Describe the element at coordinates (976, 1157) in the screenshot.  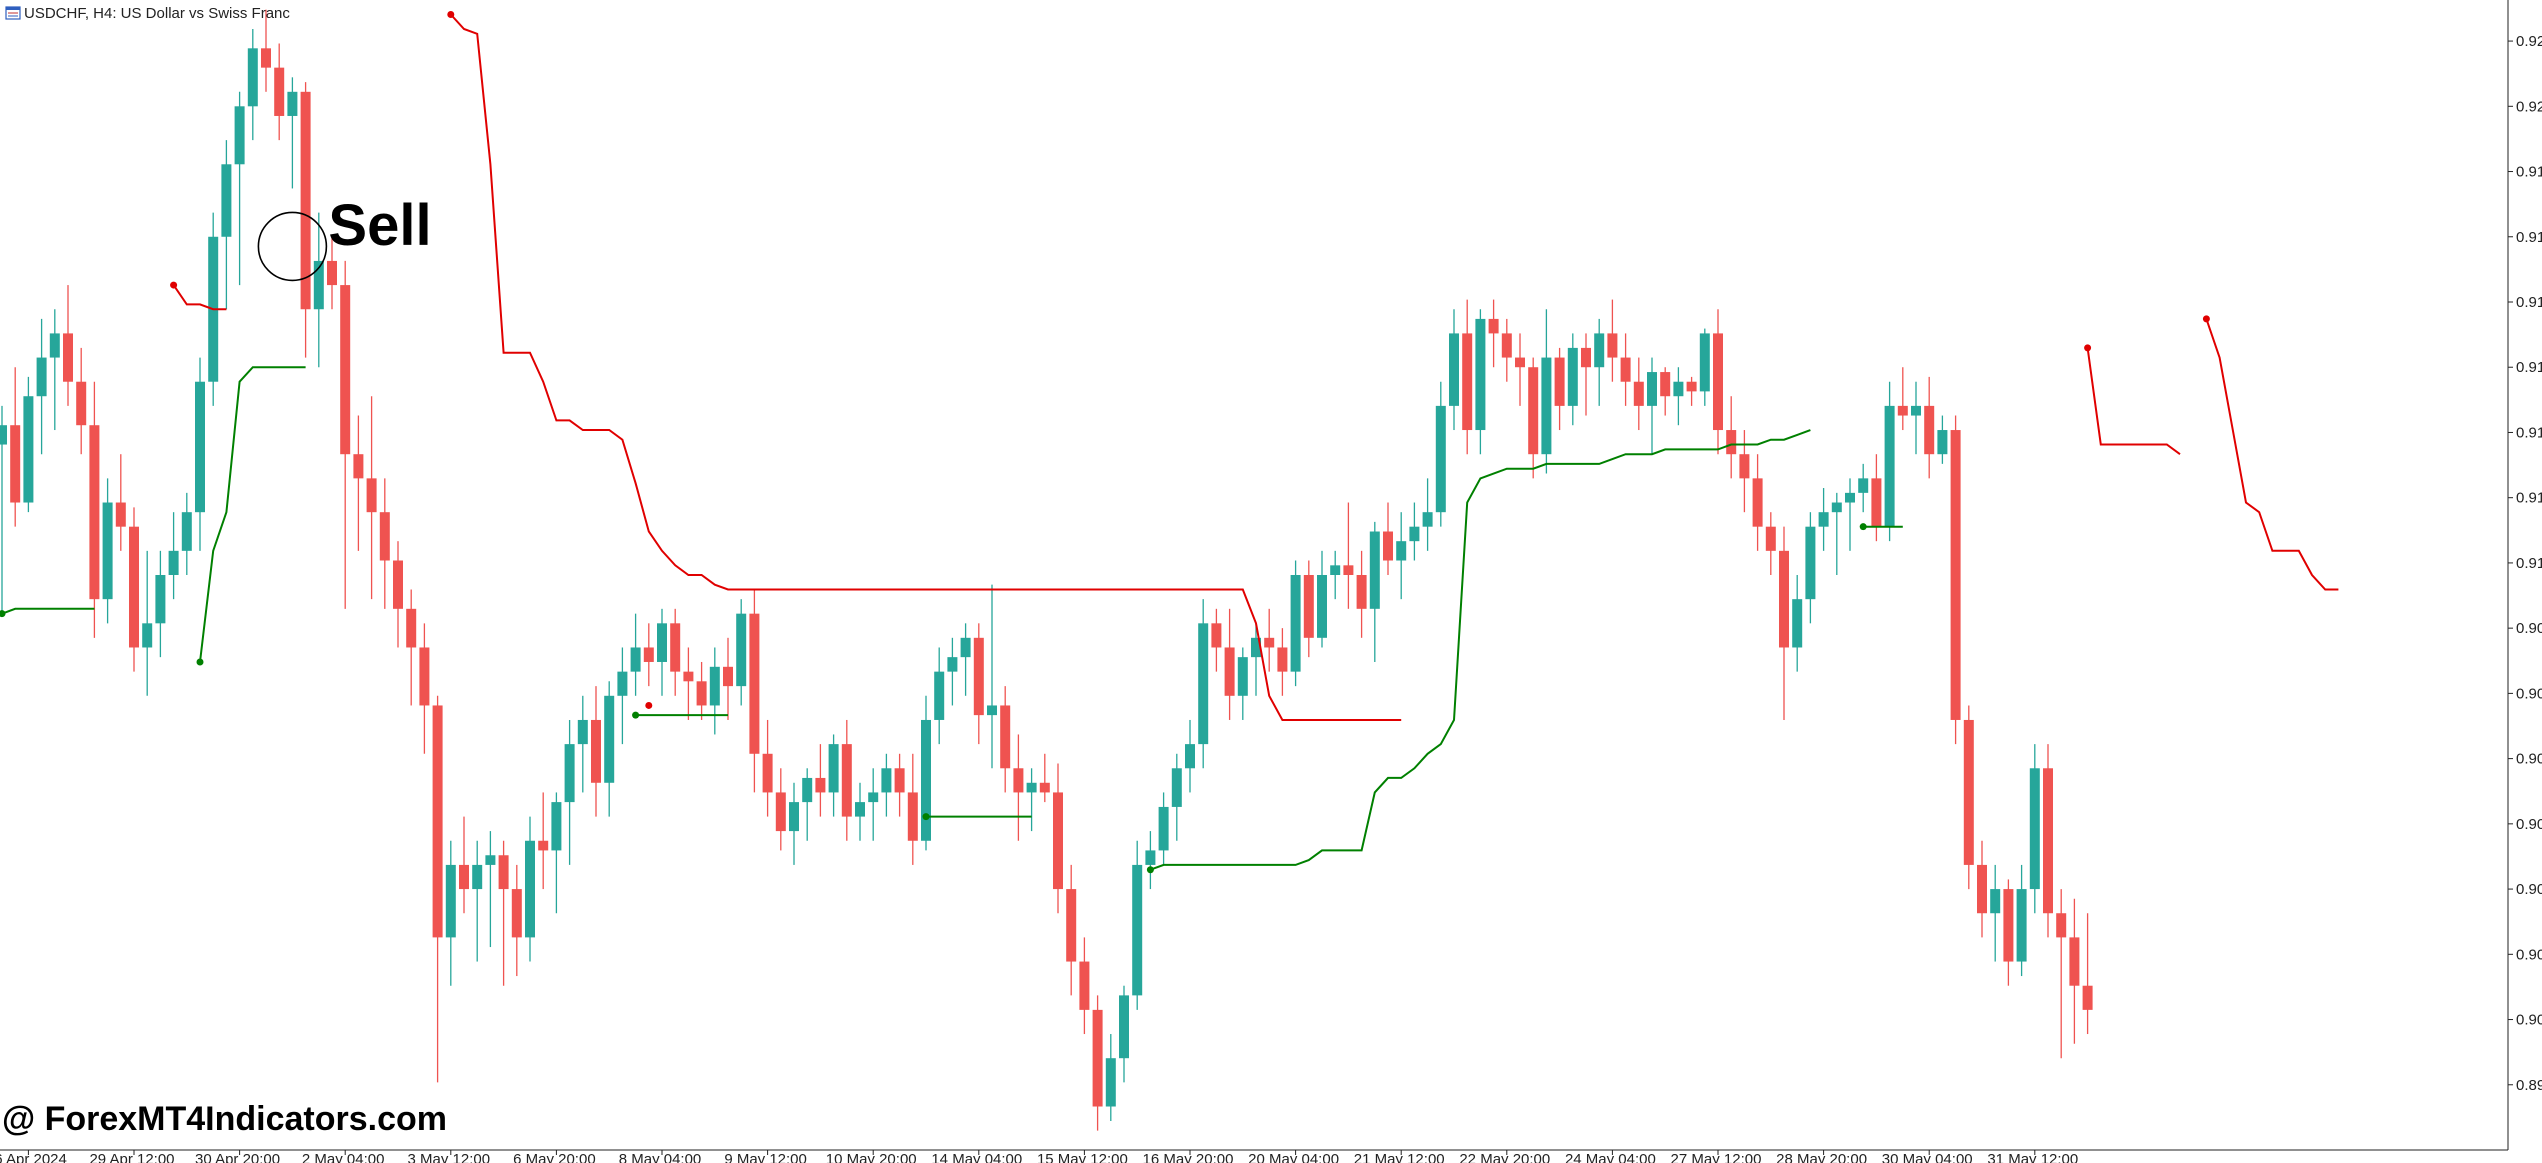
I see `x-tick-label: 14 May 04:00` at that location.